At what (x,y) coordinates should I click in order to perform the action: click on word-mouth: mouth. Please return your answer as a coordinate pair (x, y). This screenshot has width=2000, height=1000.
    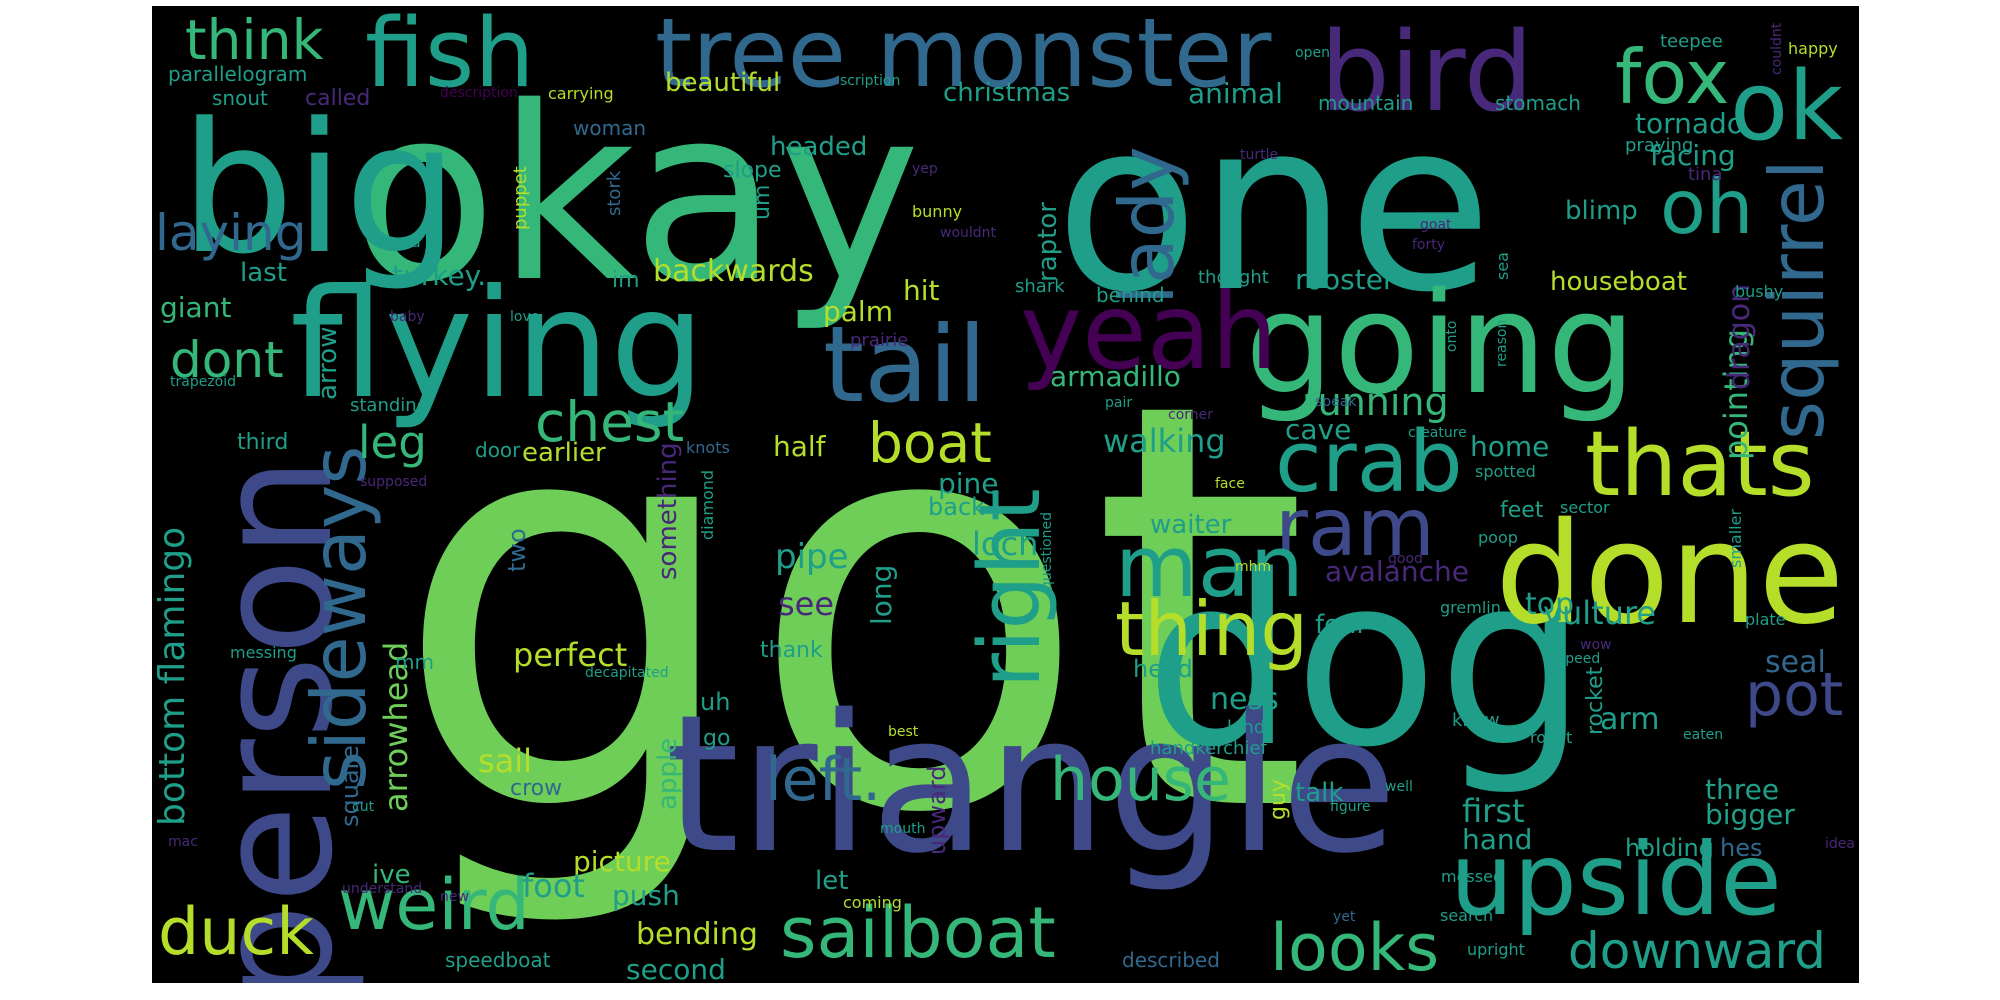
    Looking at the image, I should click on (903, 829).